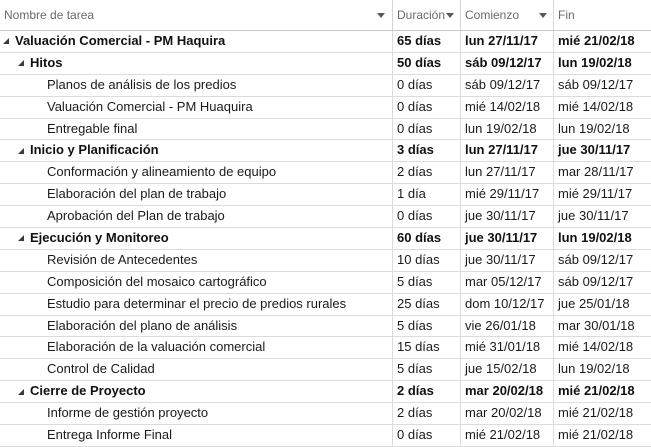 The image size is (651, 447). I want to click on task-start: mar 05/12/17, so click(507, 282).